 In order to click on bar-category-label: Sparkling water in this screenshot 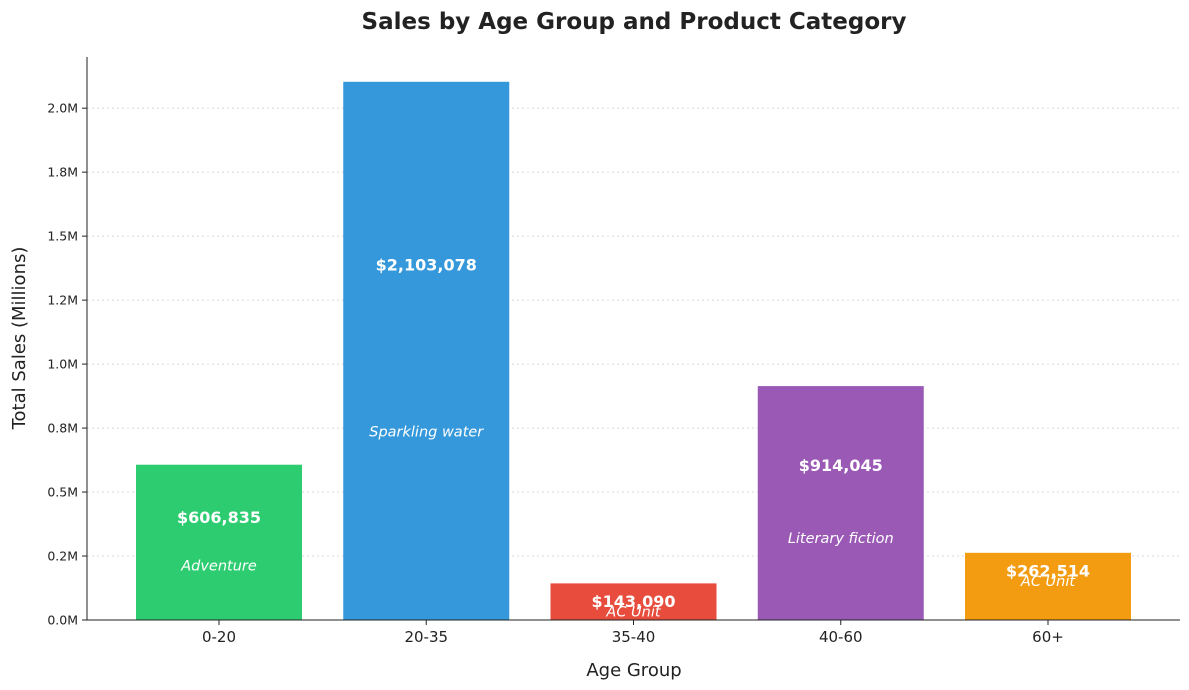, I will do `click(426, 433)`.